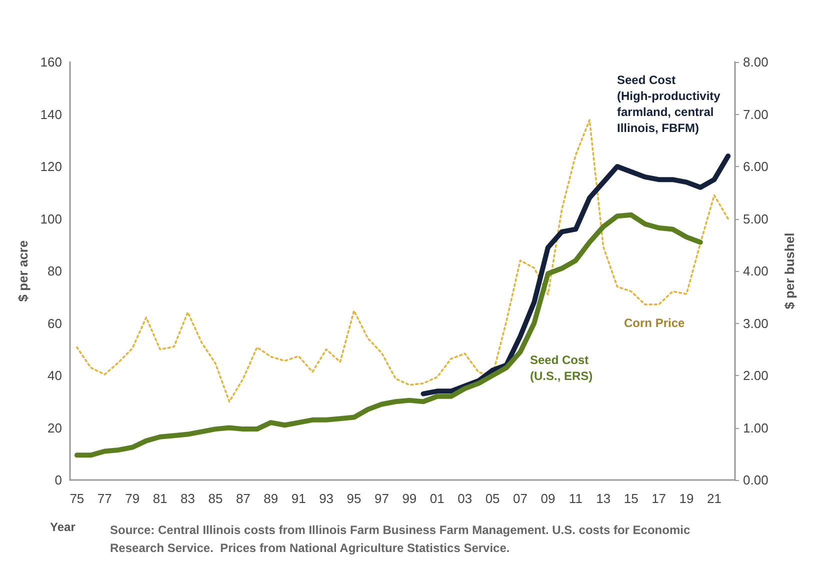 The width and height of the screenshot is (816, 561). Describe the element at coordinates (381, 498) in the screenshot. I see `x-tick-label: 97` at that location.